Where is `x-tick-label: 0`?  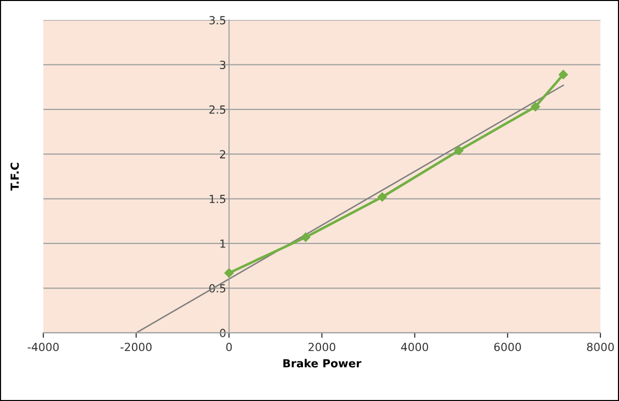
x-tick-label: 0 is located at coordinates (229, 347).